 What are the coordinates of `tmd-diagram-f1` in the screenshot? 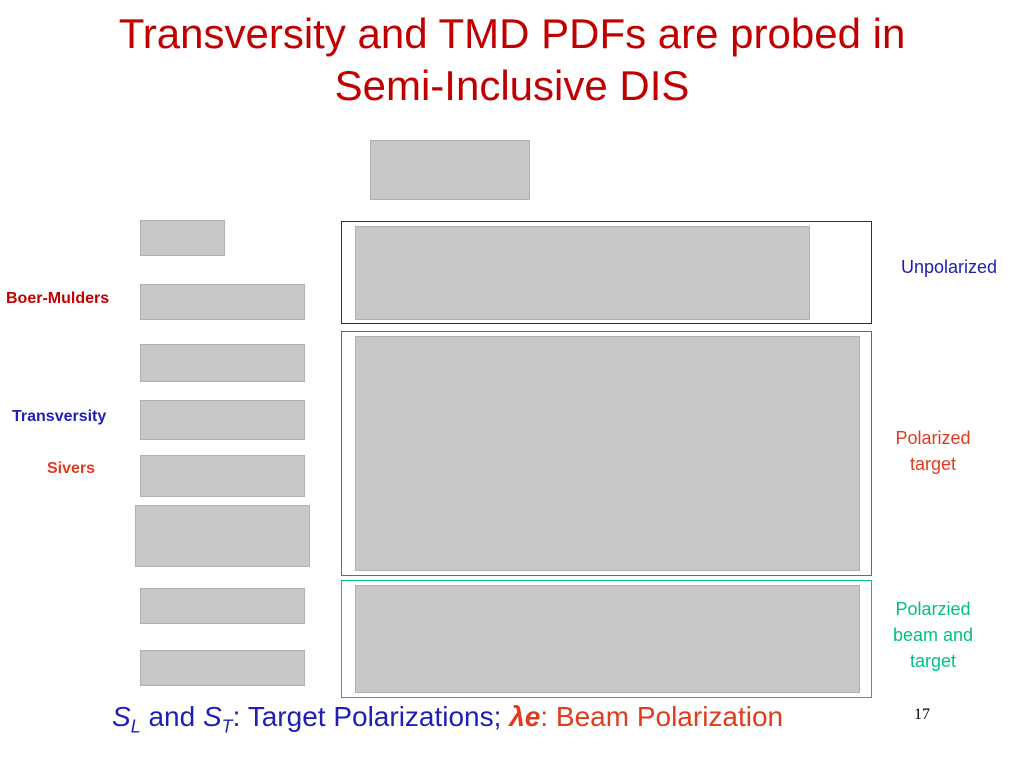 It's located at (182, 238).